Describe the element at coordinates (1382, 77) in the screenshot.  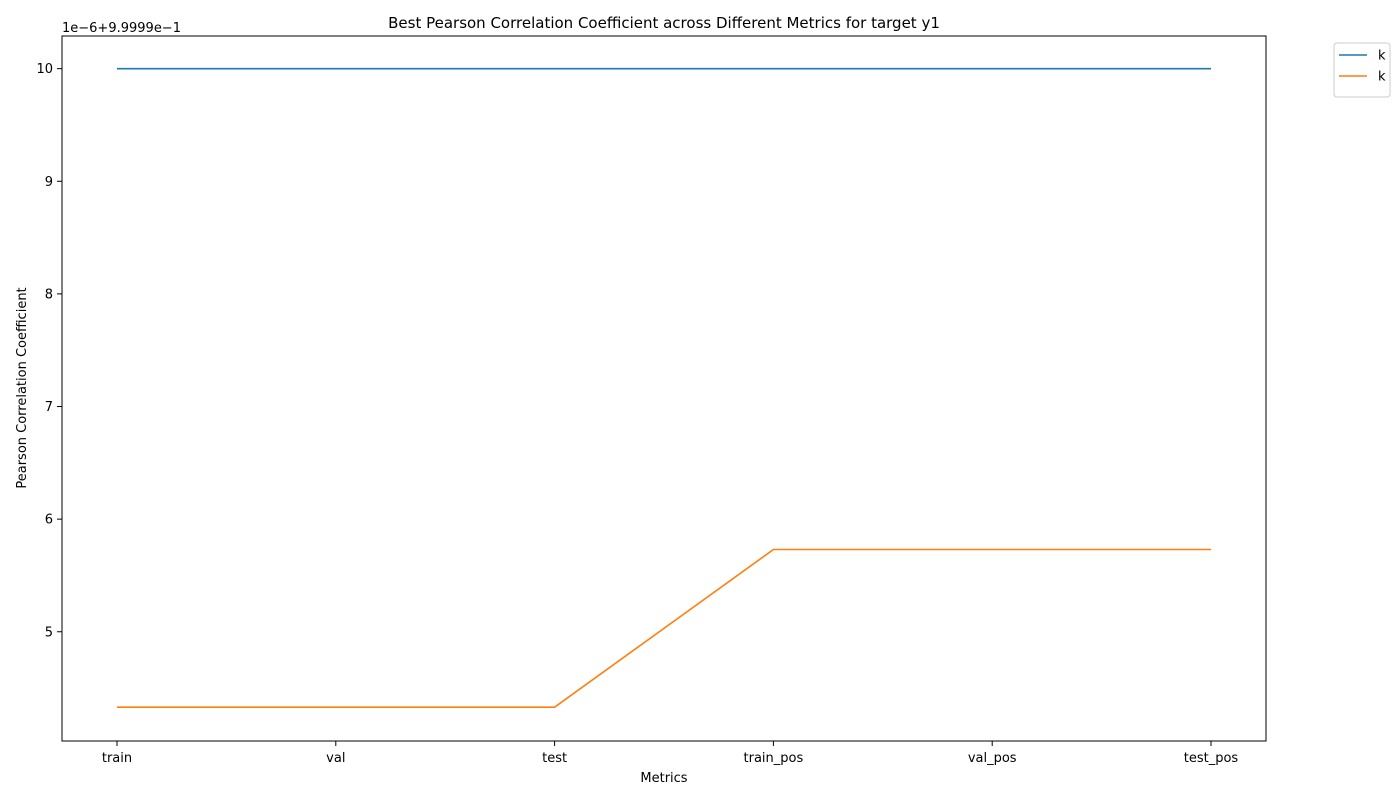
I see `legend-label-2: k` at that location.